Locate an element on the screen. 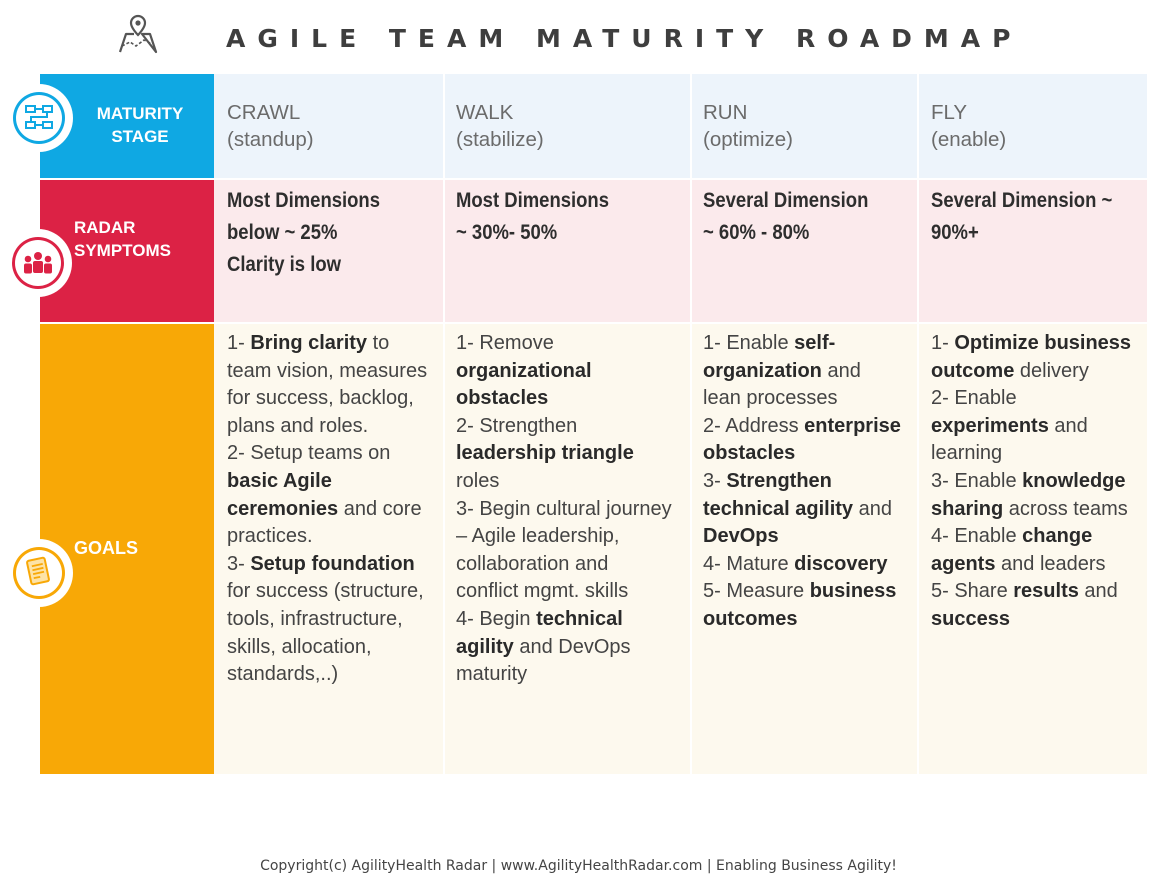 Image resolution: width=1157 pixels, height=888 pixels. goal-line: 4- Mature discovery is located at coordinates (802, 565).